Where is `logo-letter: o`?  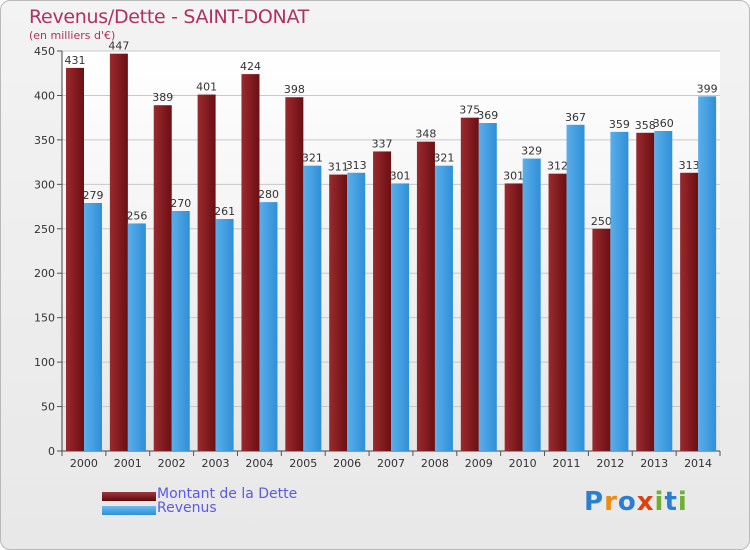
logo-letter: o is located at coordinates (627, 502).